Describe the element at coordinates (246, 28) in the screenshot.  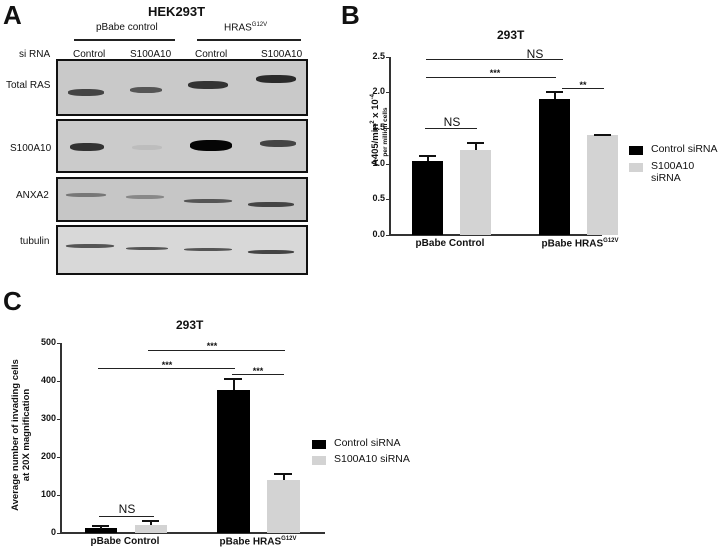
I see `group-label-hras: HRASG12V` at that location.